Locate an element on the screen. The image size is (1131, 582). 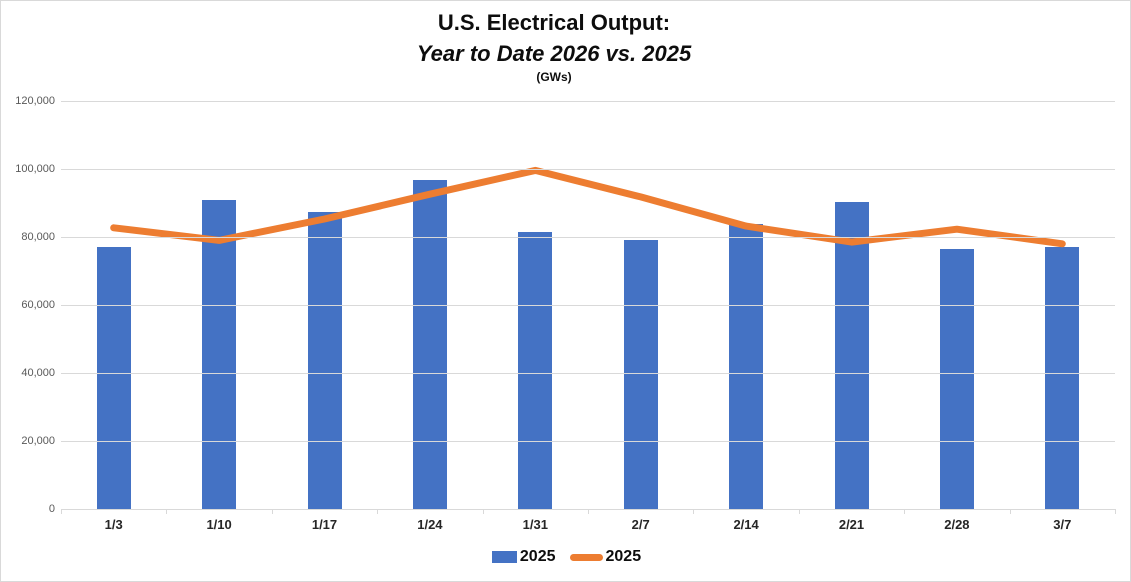
bar-1/17 is located at coordinates (324, 360).